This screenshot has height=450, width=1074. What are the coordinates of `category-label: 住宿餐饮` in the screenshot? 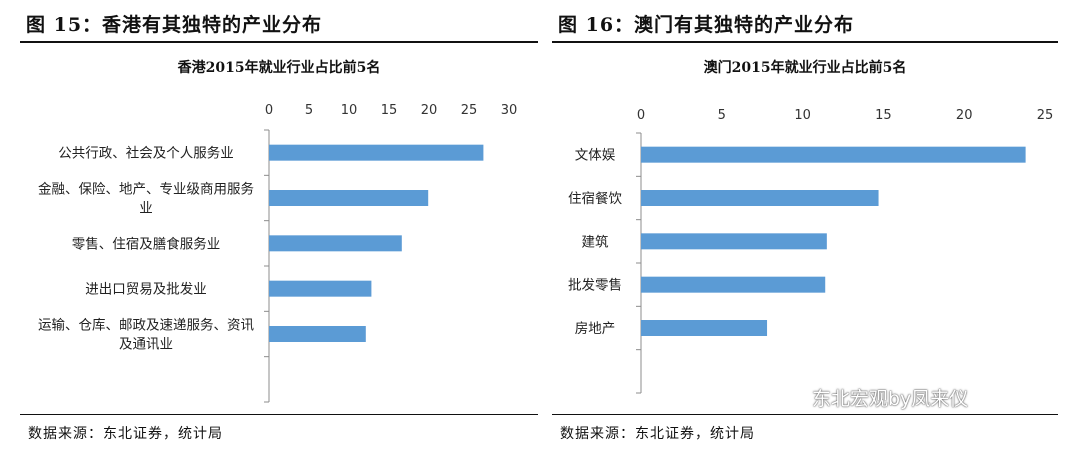 It's located at (595, 198).